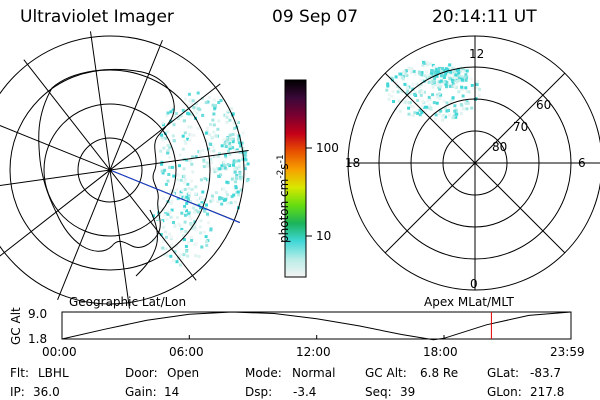 This screenshot has height=400, width=600. Describe the element at coordinates (110, 170) in the screenshot. I see `geographic-pole-point` at that location.